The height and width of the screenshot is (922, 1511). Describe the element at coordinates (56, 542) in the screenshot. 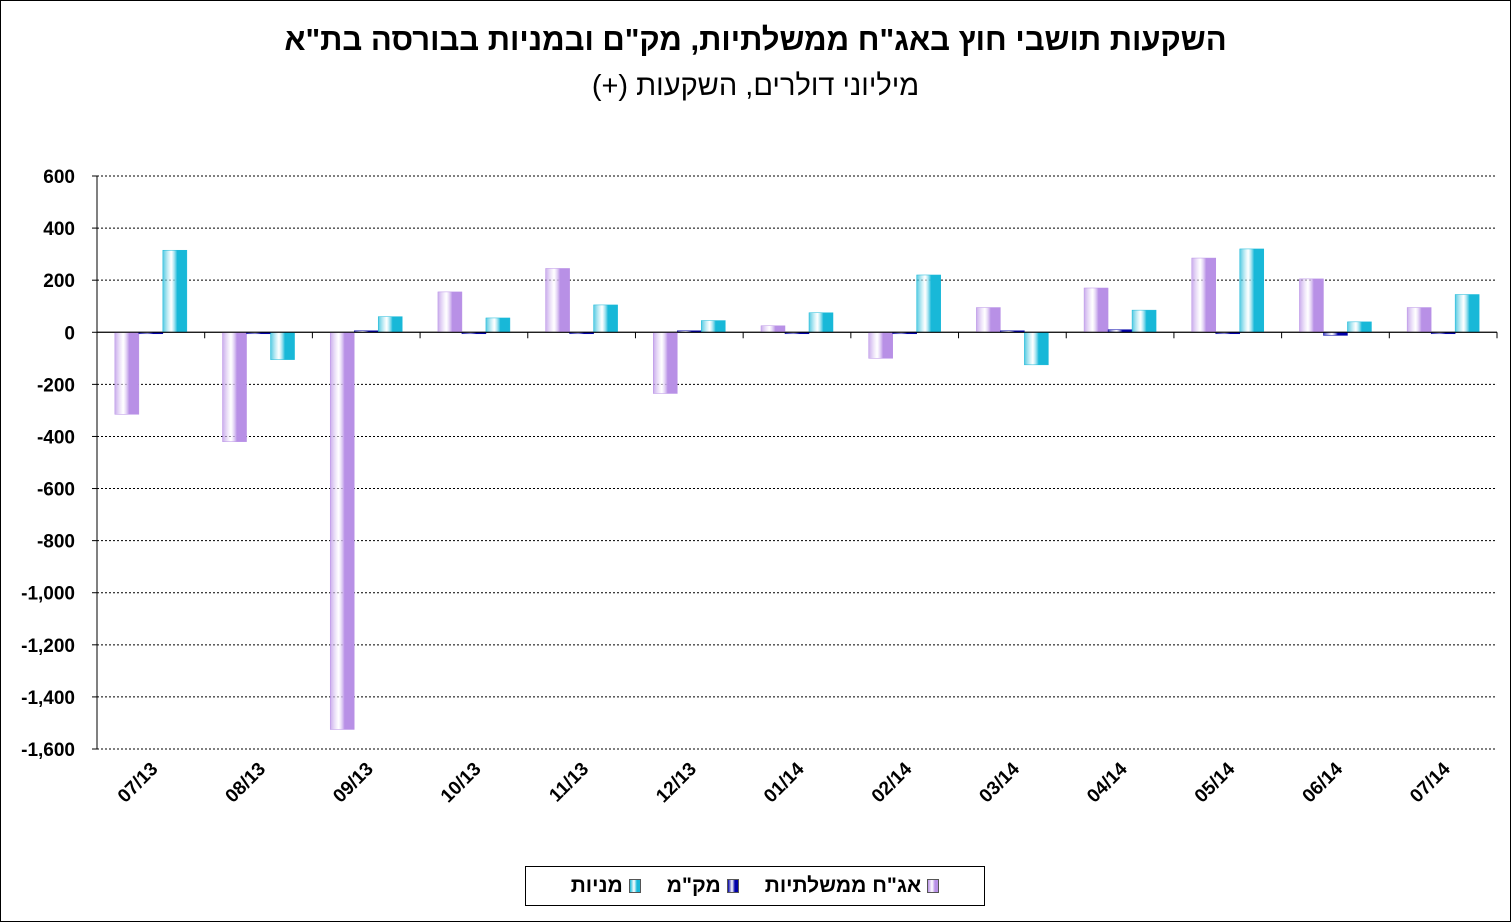

I see `y-tick-label: -800` at that location.